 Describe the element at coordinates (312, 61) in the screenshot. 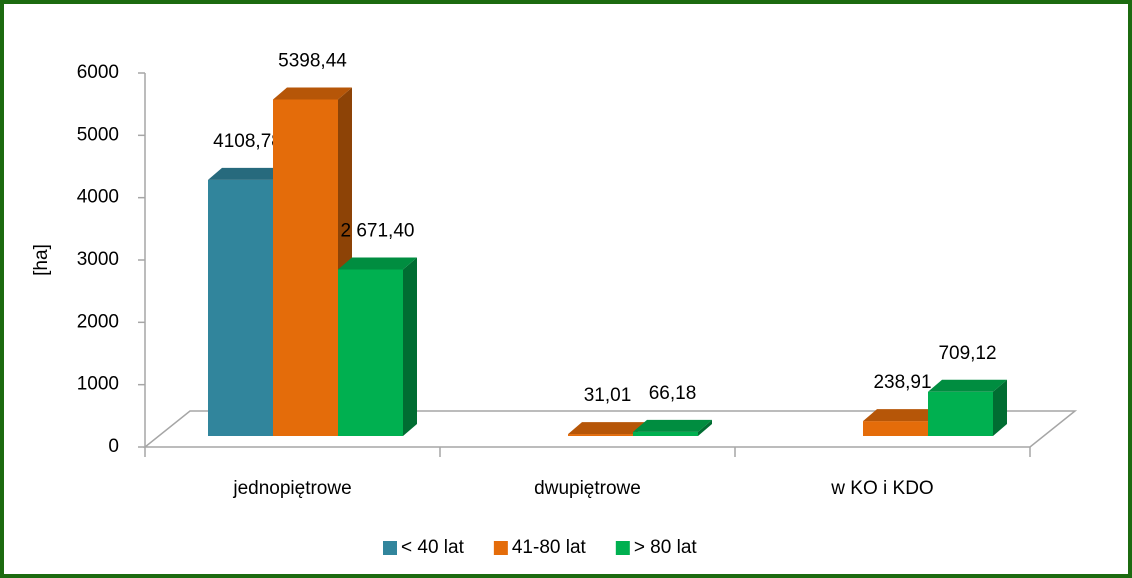

I see `value-label: 5398,44` at that location.